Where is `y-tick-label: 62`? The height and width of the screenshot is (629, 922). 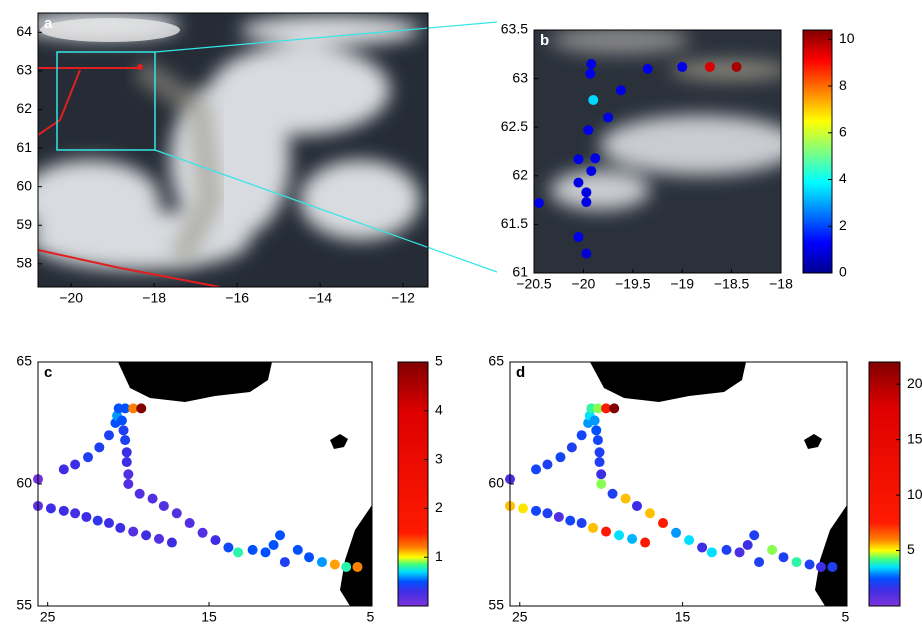
y-tick-label: 62 is located at coordinates (24, 108).